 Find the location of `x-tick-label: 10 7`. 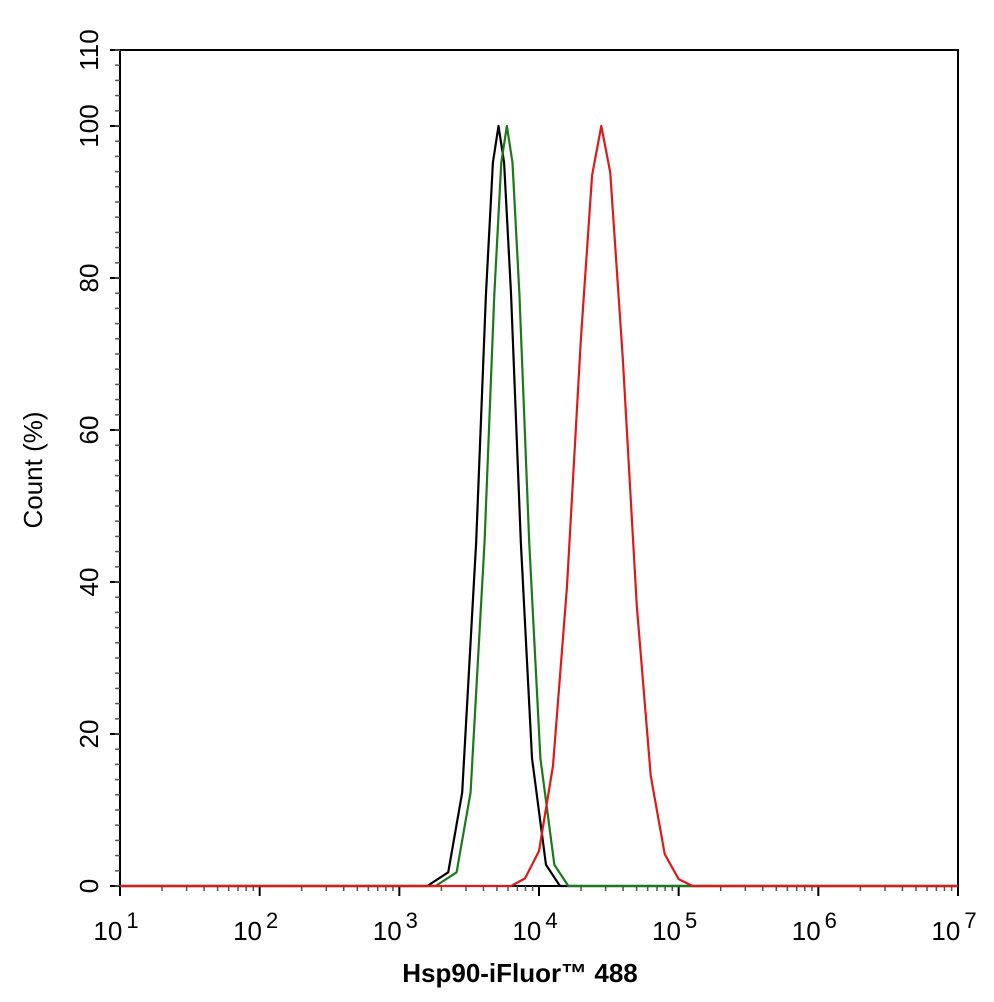

x-tick-label: 10 7 is located at coordinates (953, 927).